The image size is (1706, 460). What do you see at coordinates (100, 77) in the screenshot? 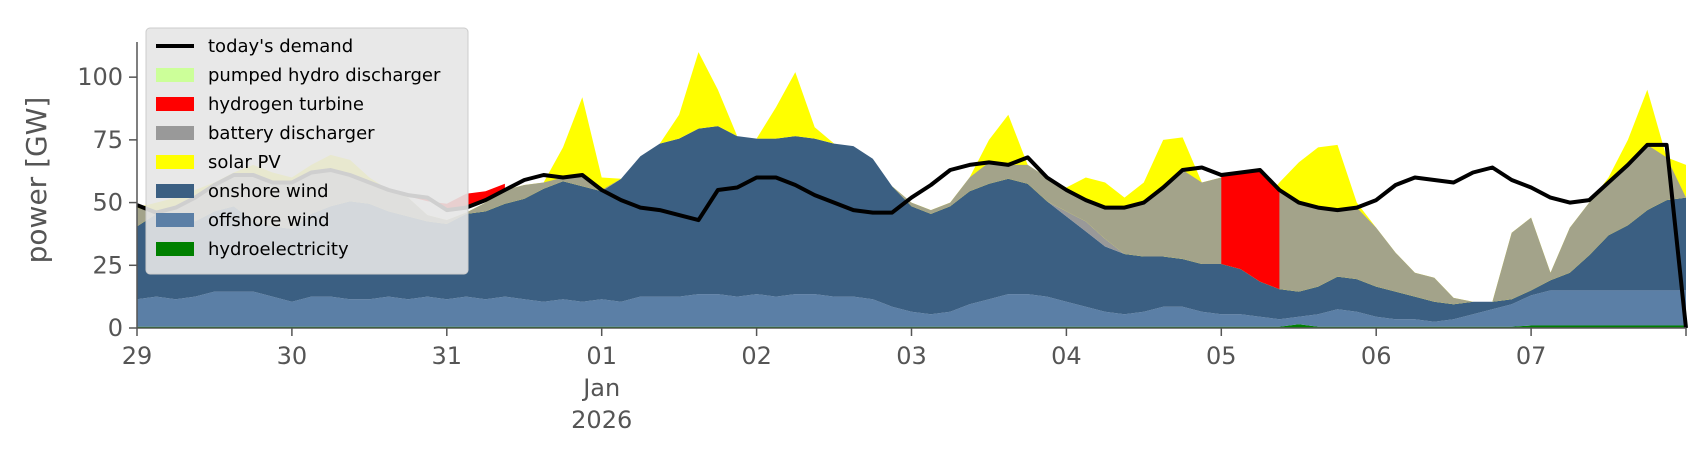
I see `y-tick-label: 100` at bounding box center [100, 77].